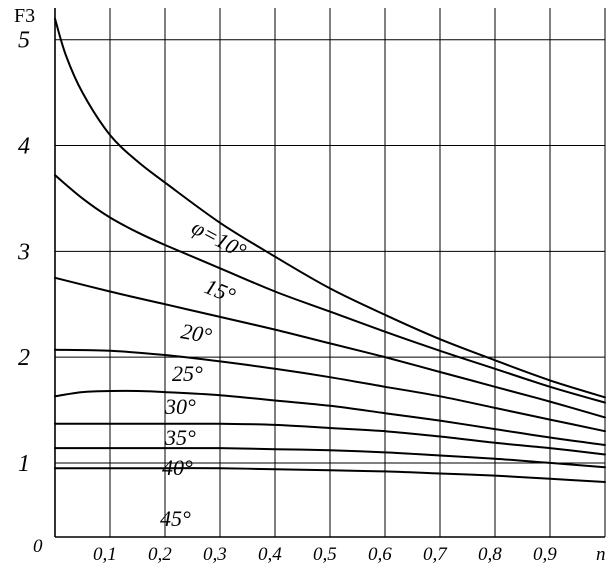 Image resolution: width=615 pixels, height=571 pixels. What do you see at coordinates (23, 252) in the screenshot?
I see `y-tick-label: 3` at bounding box center [23, 252].